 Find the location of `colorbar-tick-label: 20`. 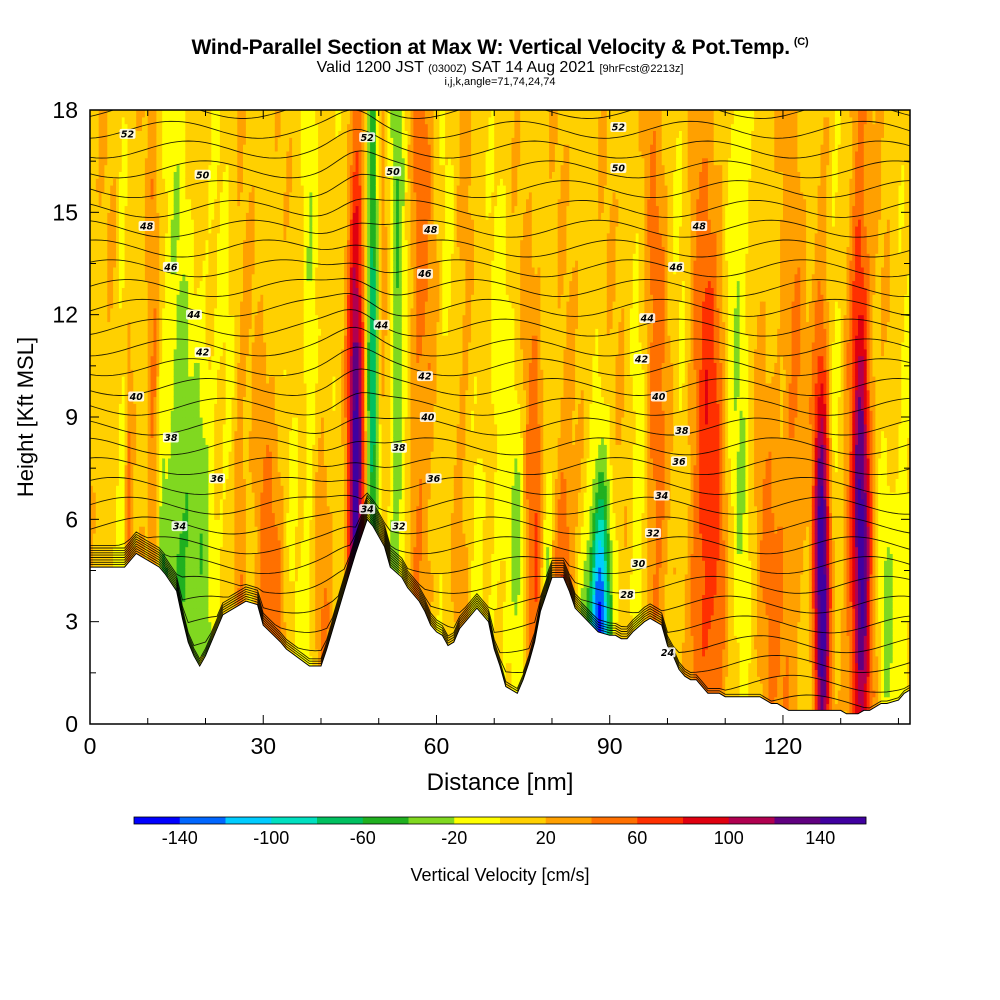

colorbar-tick-label: 20 is located at coordinates (546, 838).